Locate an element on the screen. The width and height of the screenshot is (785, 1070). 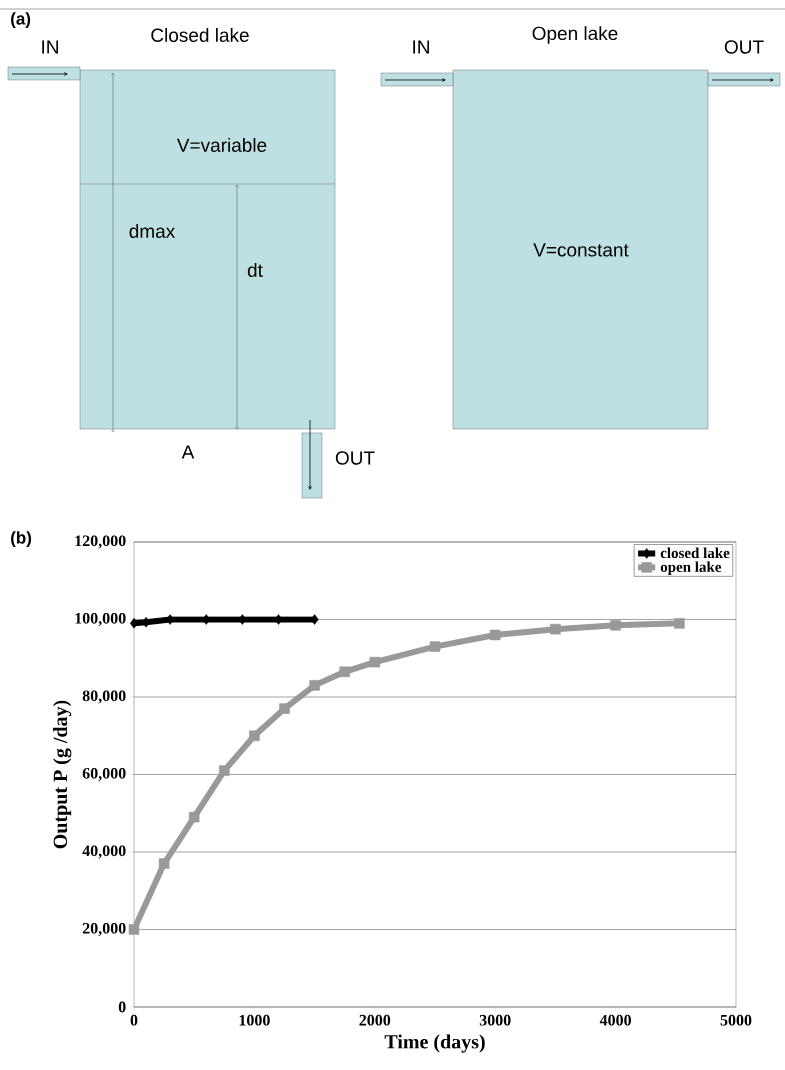
y-axis-title: Output P (g /day) is located at coordinates (62, 774).